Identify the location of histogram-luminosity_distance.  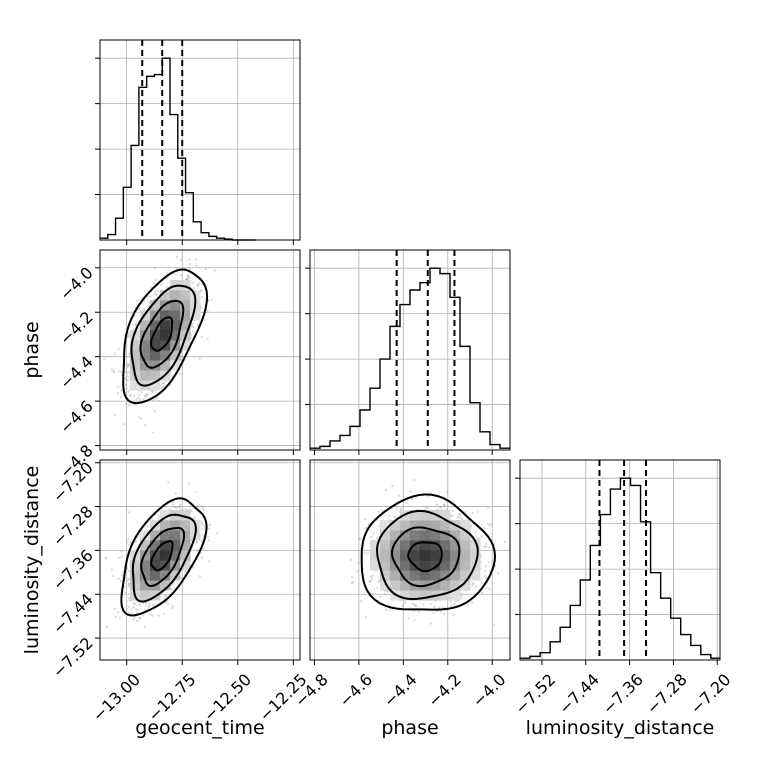
(620, 568).